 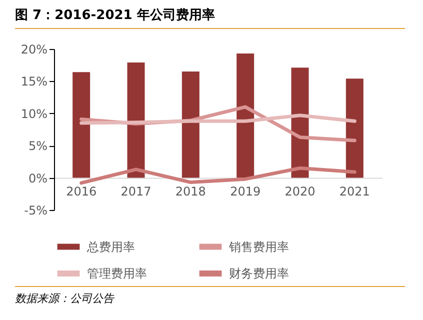 I want to click on legend-label: 总费用率, so click(x=110, y=247).